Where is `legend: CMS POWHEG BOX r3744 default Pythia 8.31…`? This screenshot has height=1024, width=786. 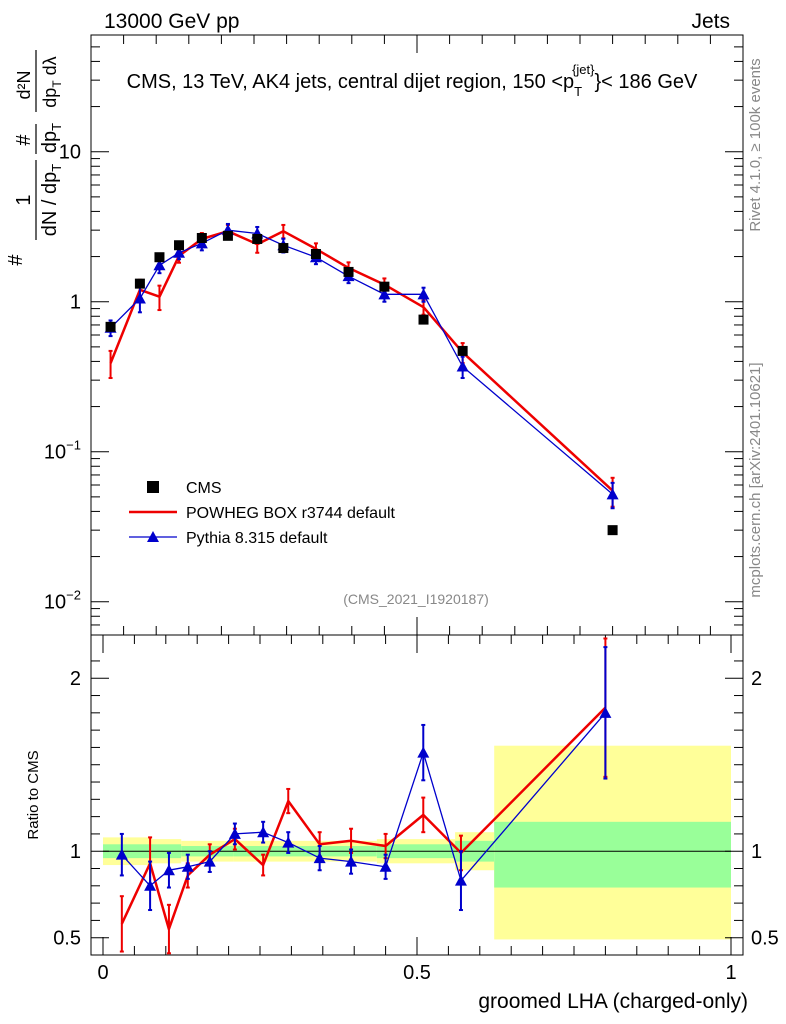
legend: CMS POWHEG BOX r3744 default Pythia 8.31… is located at coordinates (262, 513).